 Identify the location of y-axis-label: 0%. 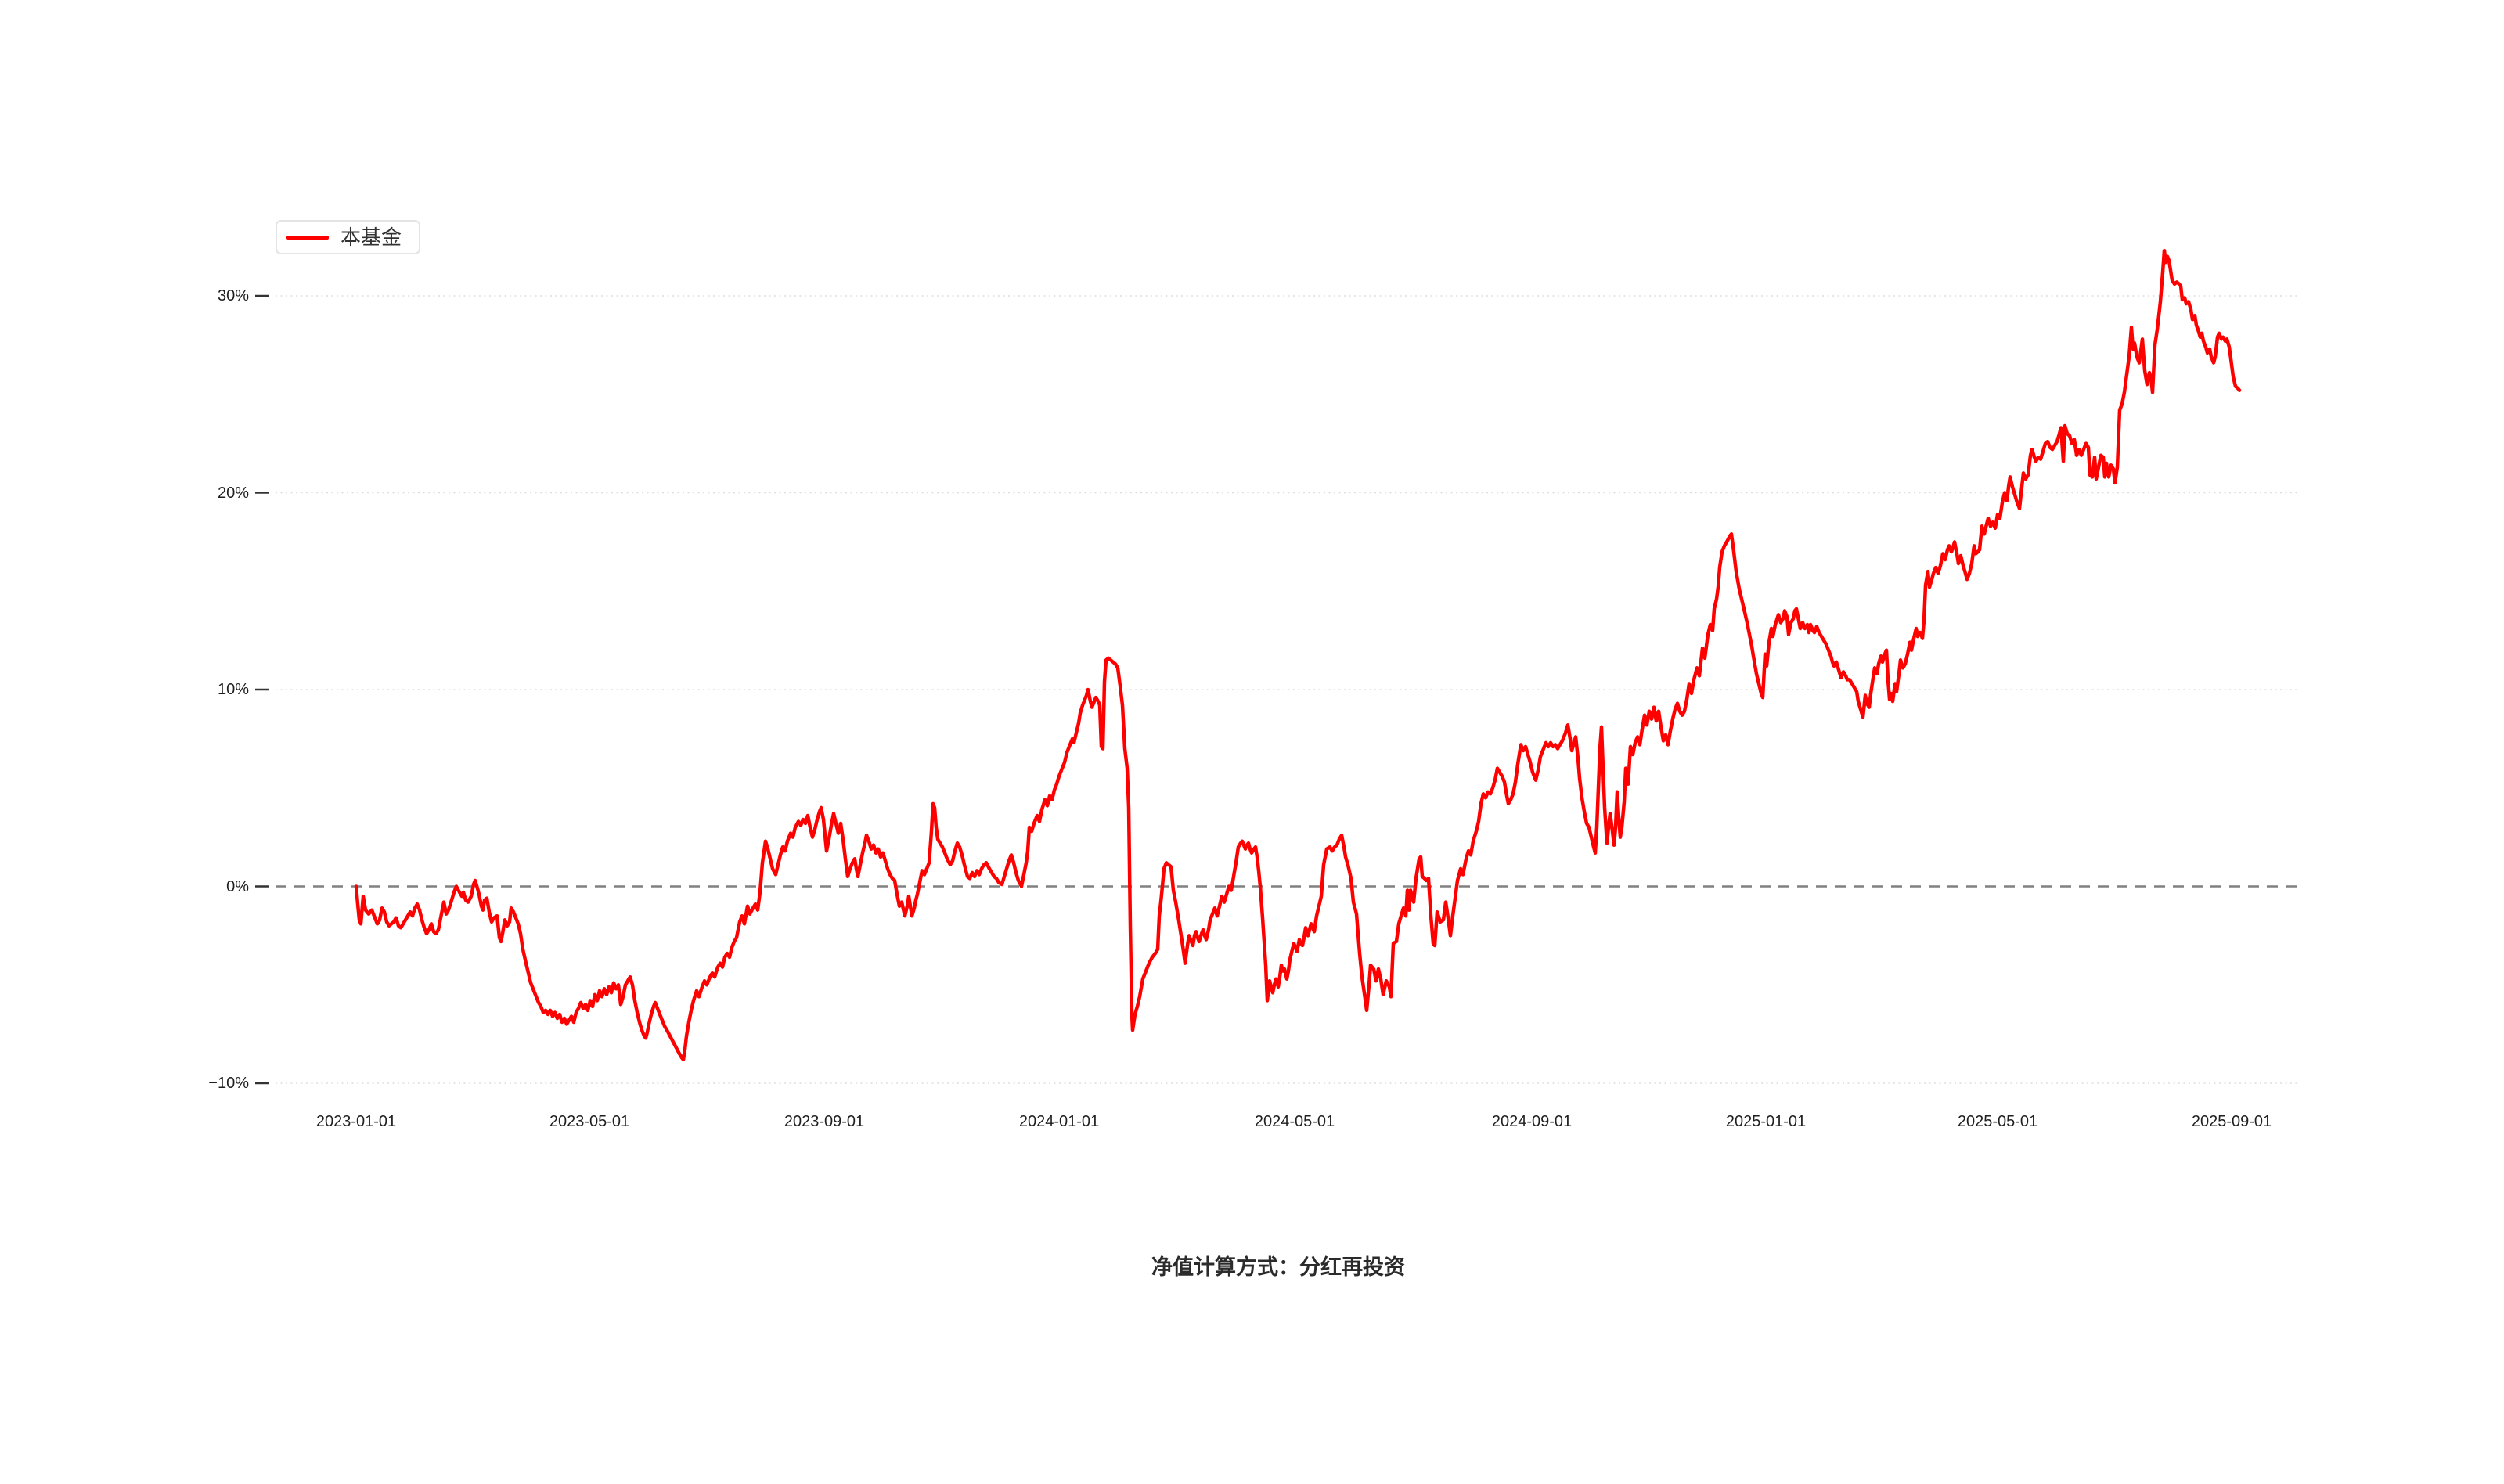
(237, 886).